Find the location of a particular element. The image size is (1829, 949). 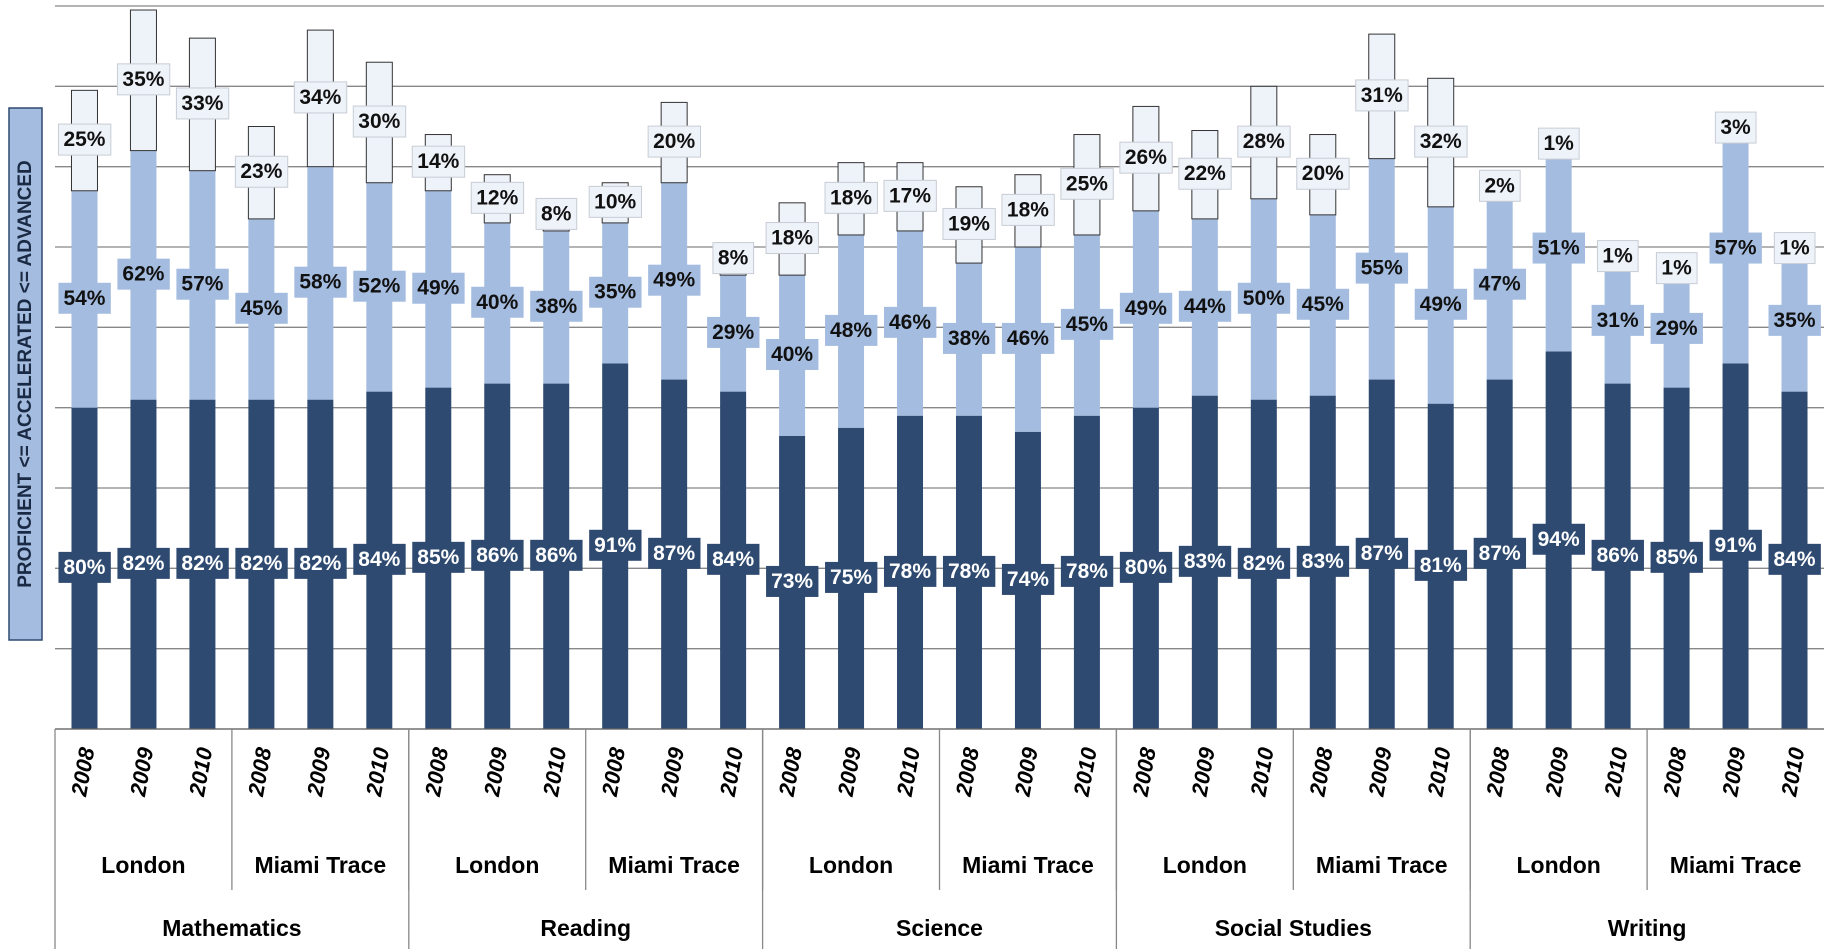

value-label-text: 82% is located at coordinates (320, 563).